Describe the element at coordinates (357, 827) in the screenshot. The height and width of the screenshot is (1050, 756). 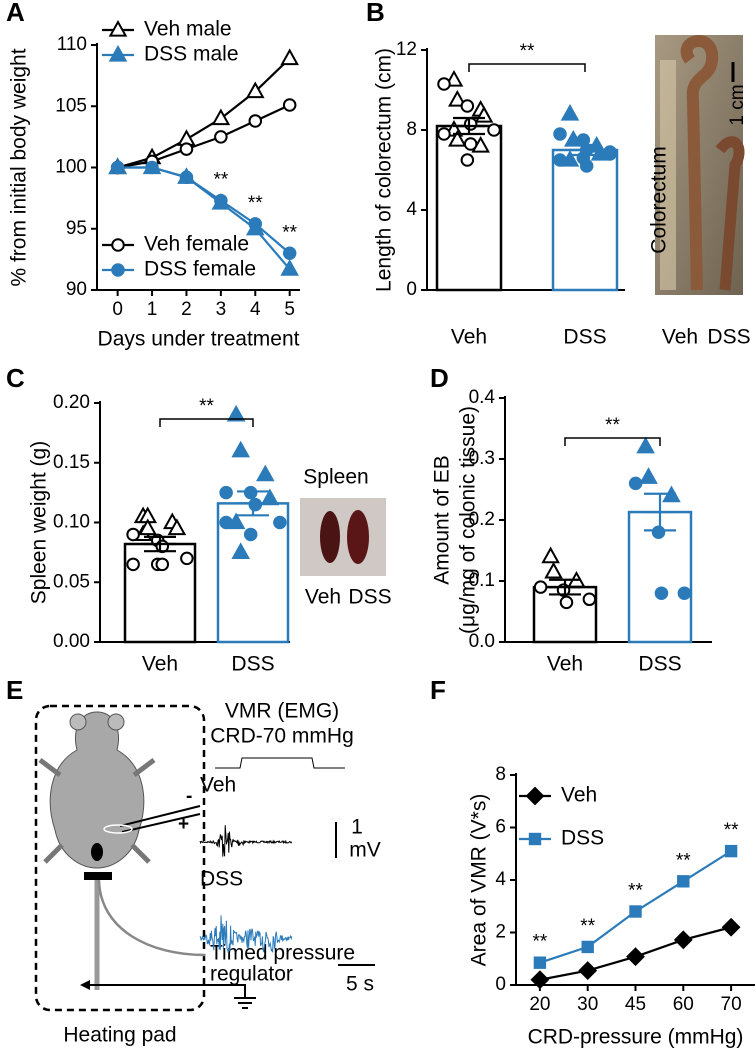
I see `voltage-scale: 1` at that location.